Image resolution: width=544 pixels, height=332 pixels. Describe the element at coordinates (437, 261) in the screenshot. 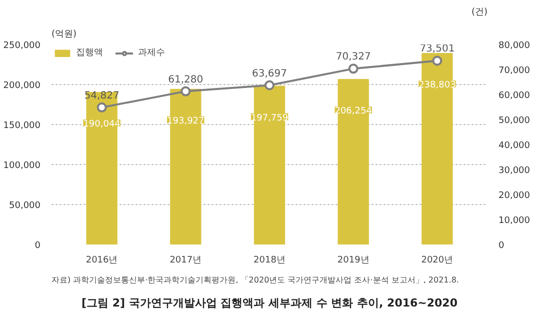

I see `x-tick-label: 2020년` at that location.